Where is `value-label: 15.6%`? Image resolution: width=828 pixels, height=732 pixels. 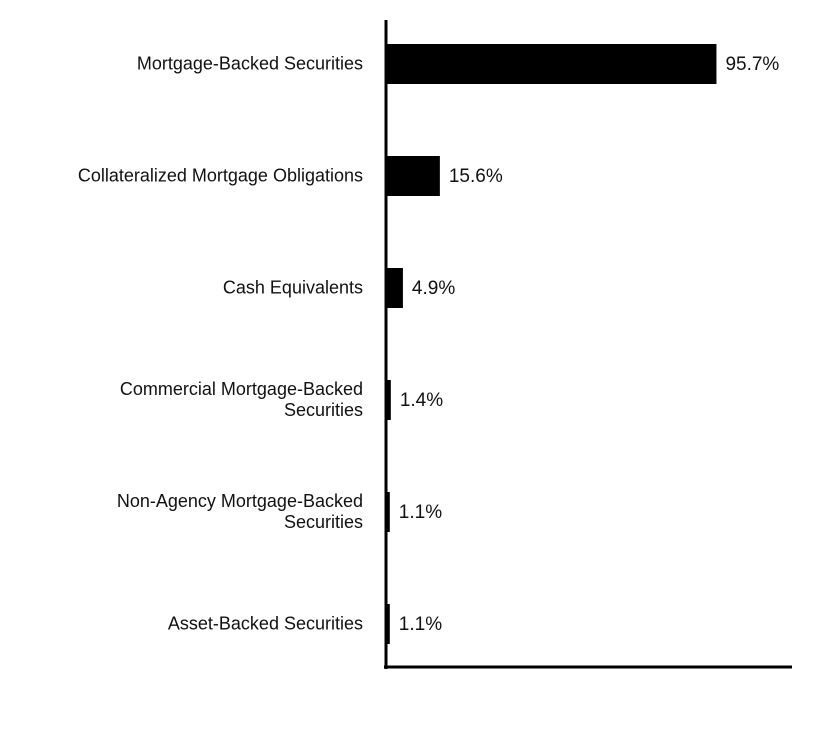 value-label: 15.6% is located at coordinates (476, 176).